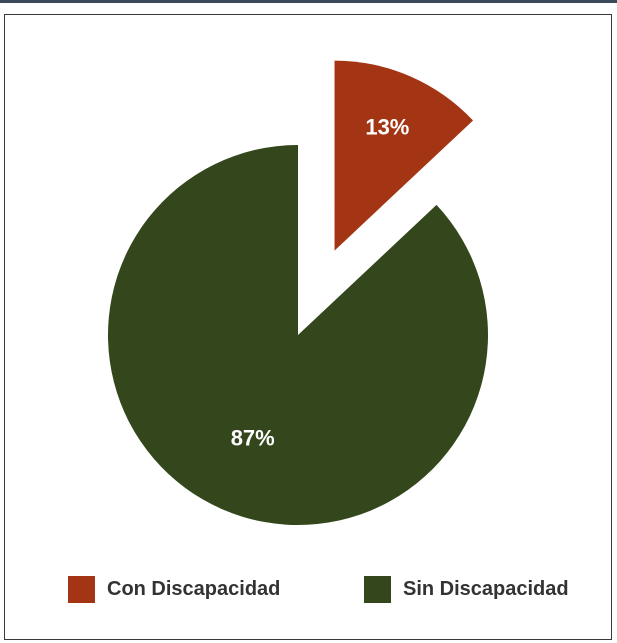  I want to click on legend-swatch-con-discapacidad, so click(81, 589).